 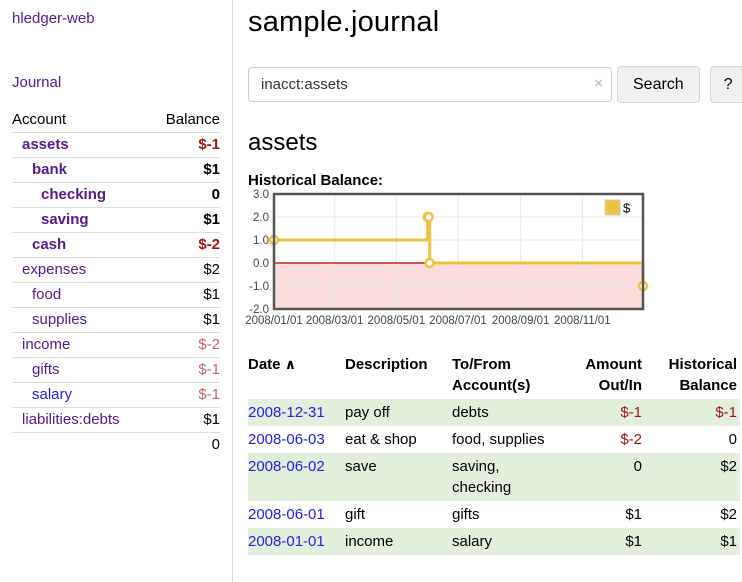 What do you see at coordinates (335, 321) in the screenshot?
I see `svg-text: 2008/03/01` at bounding box center [335, 321].